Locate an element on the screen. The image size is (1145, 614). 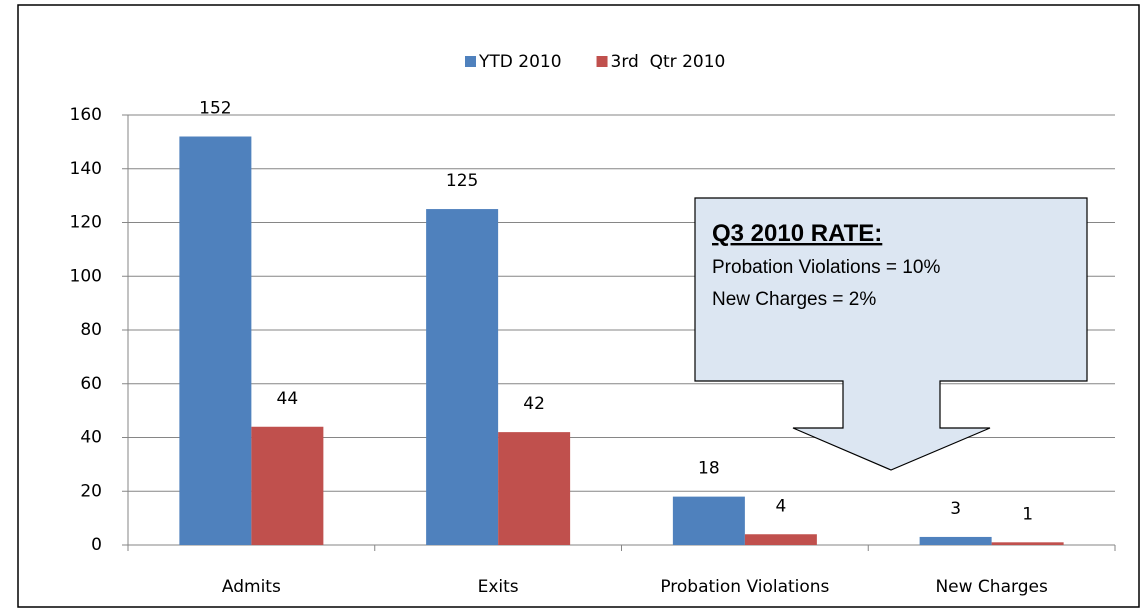
y-tick-label: 60 is located at coordinates (91, 384).